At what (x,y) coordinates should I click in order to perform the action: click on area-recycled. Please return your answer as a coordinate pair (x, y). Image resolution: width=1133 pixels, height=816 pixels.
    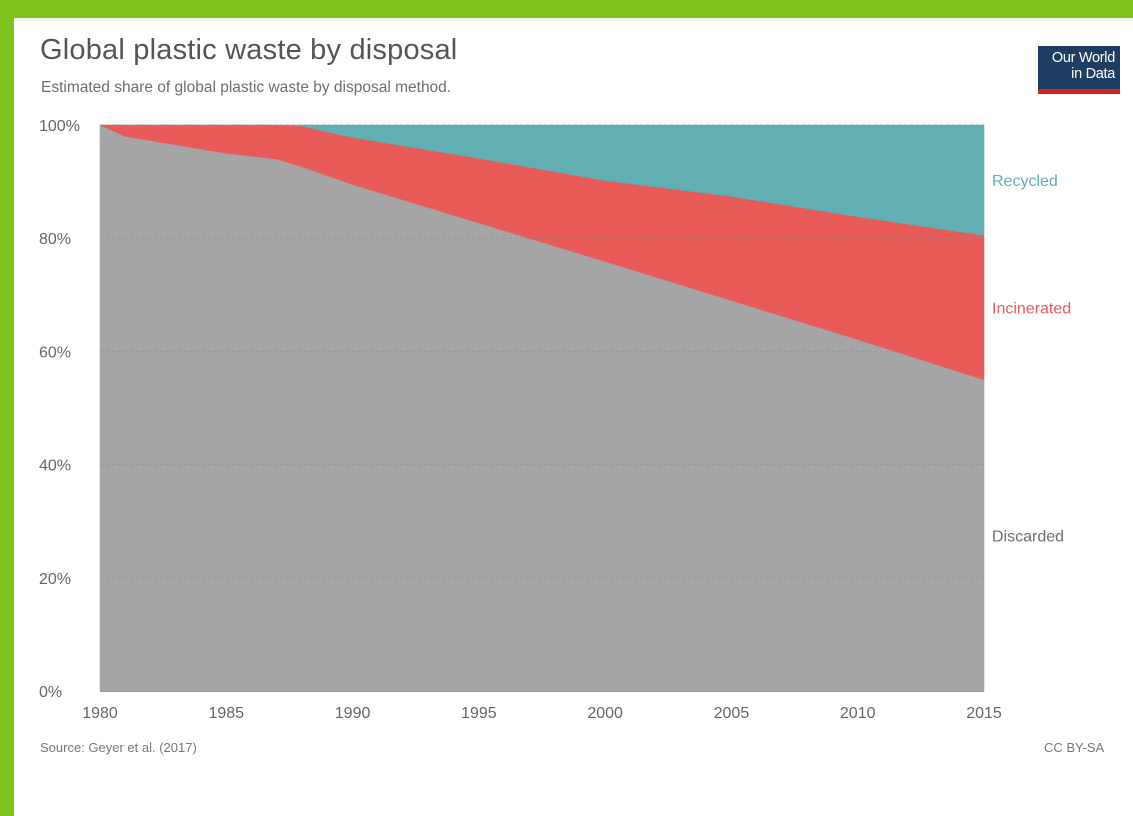
    Looking at the image, I should click on (542, 180).